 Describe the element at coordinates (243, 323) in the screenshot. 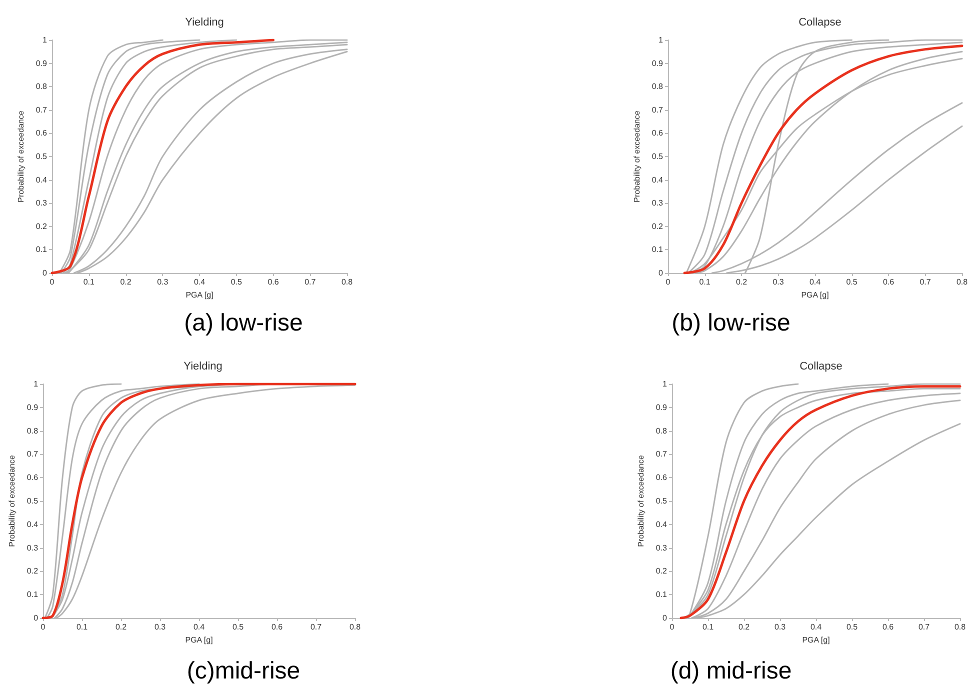

I see `text: (a) low-rise` at that location.